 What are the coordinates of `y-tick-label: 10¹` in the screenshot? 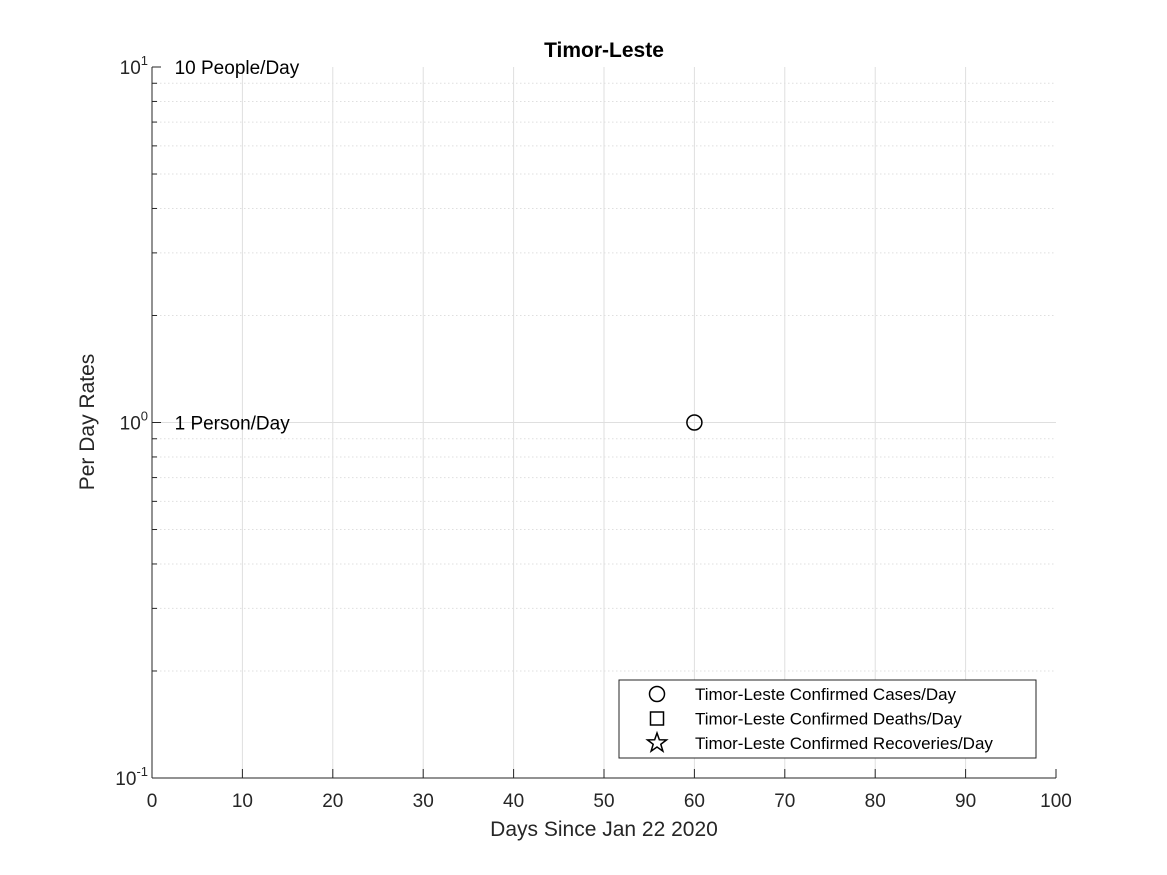 It's located at (134, 66).